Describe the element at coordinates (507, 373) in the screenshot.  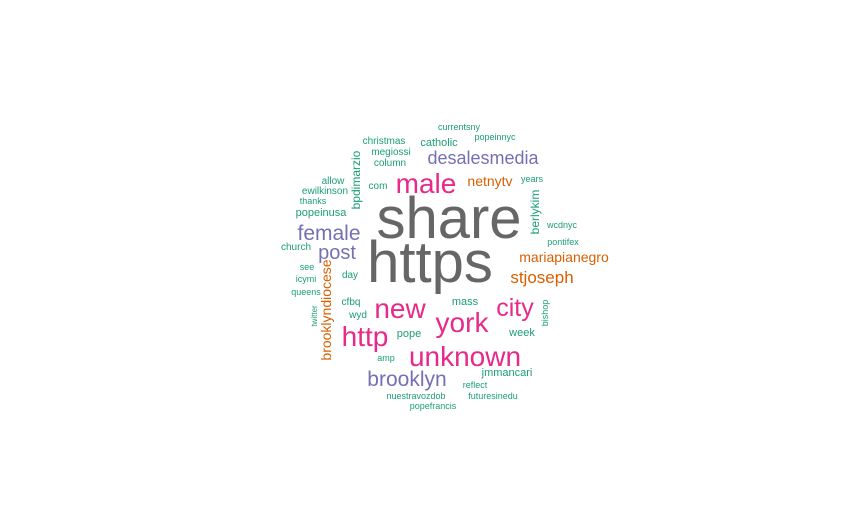
I see `word-jmmancari: jmmancari` at that location.